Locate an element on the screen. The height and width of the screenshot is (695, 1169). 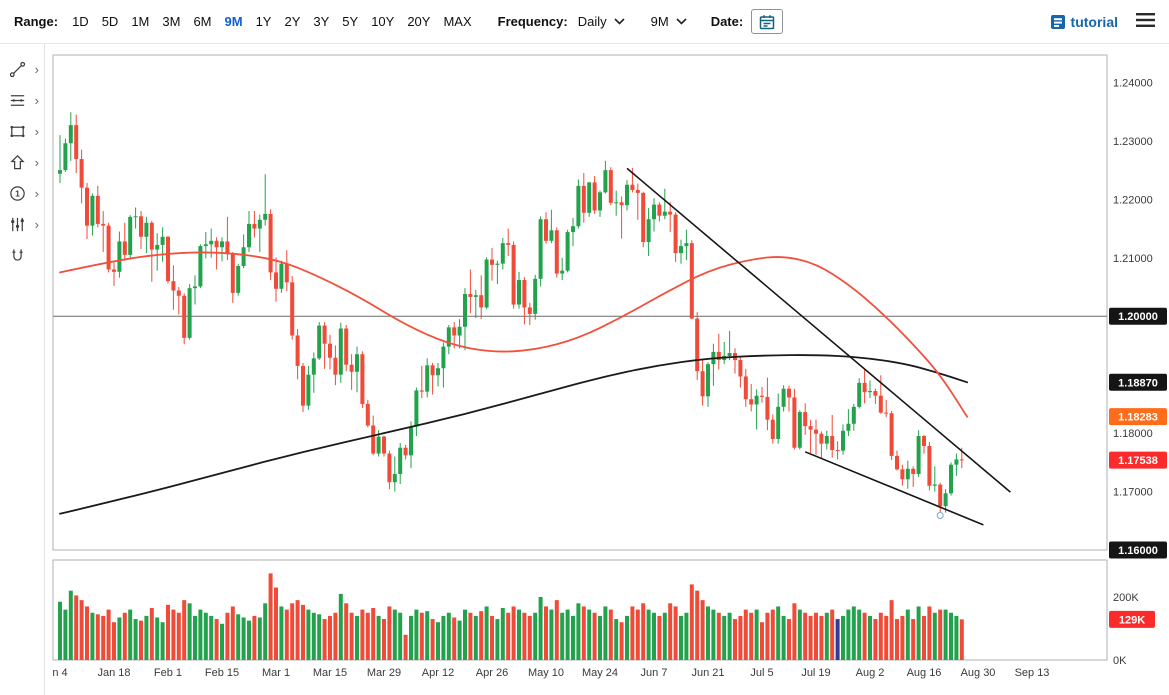
svg-text: Apr 12 is located at coordinates (438, 673).